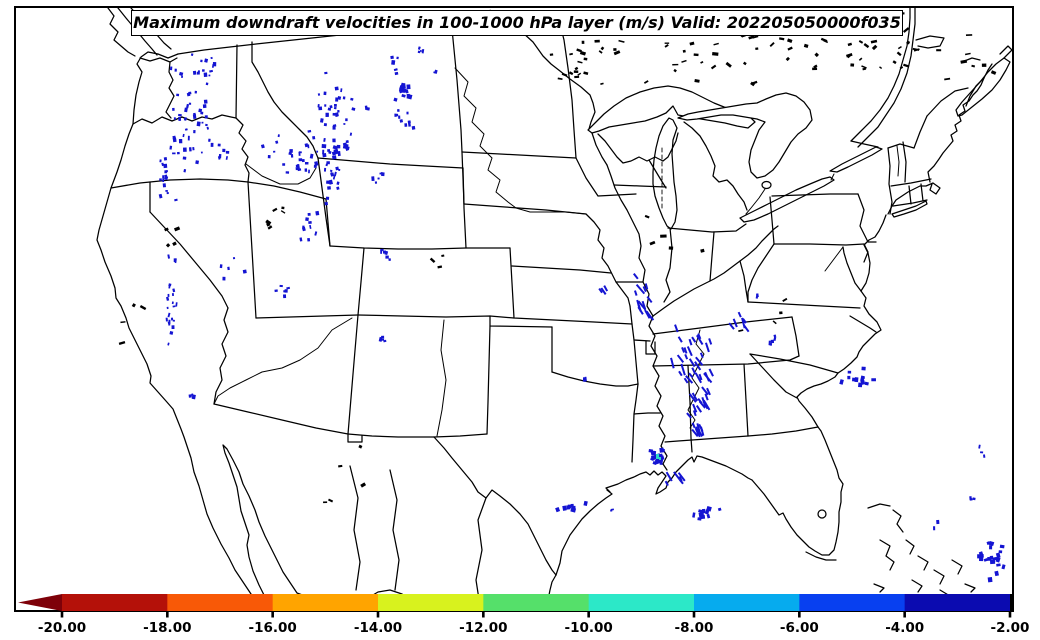 The height and width of the screenshot is (640, 1040). Describe the element at coordinates (441, 378) in the screenshot. I see `rio-grande-nm` at that location.